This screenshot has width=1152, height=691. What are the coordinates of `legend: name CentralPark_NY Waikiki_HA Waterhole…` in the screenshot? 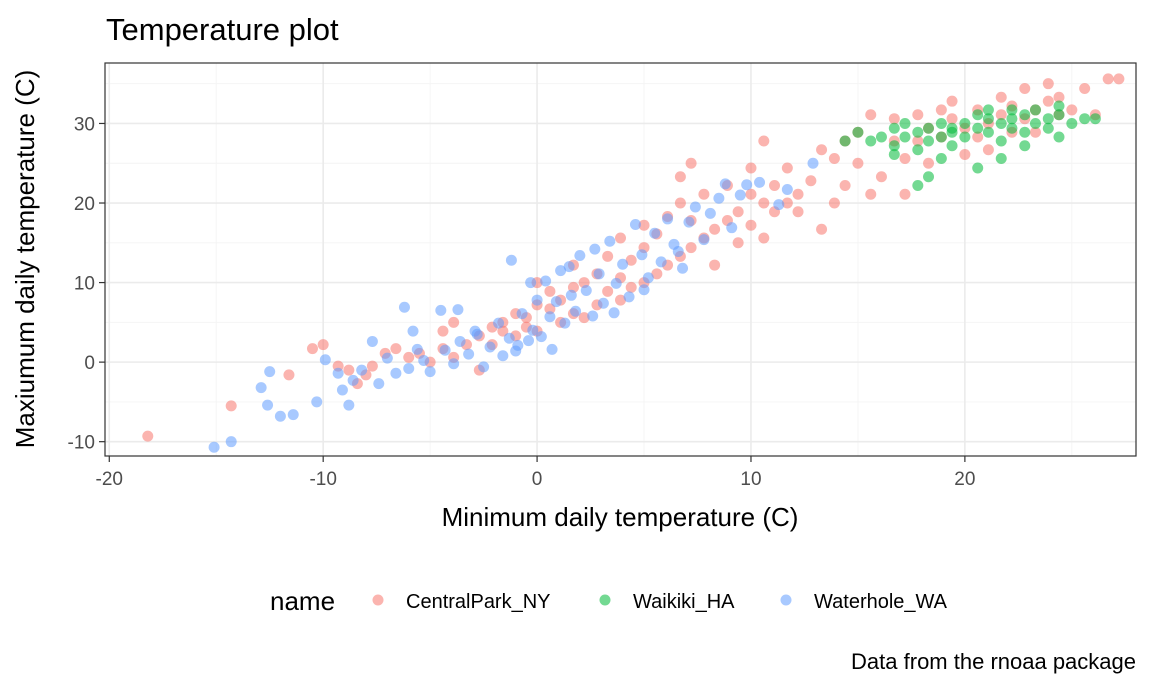 It's located at (609, 601).